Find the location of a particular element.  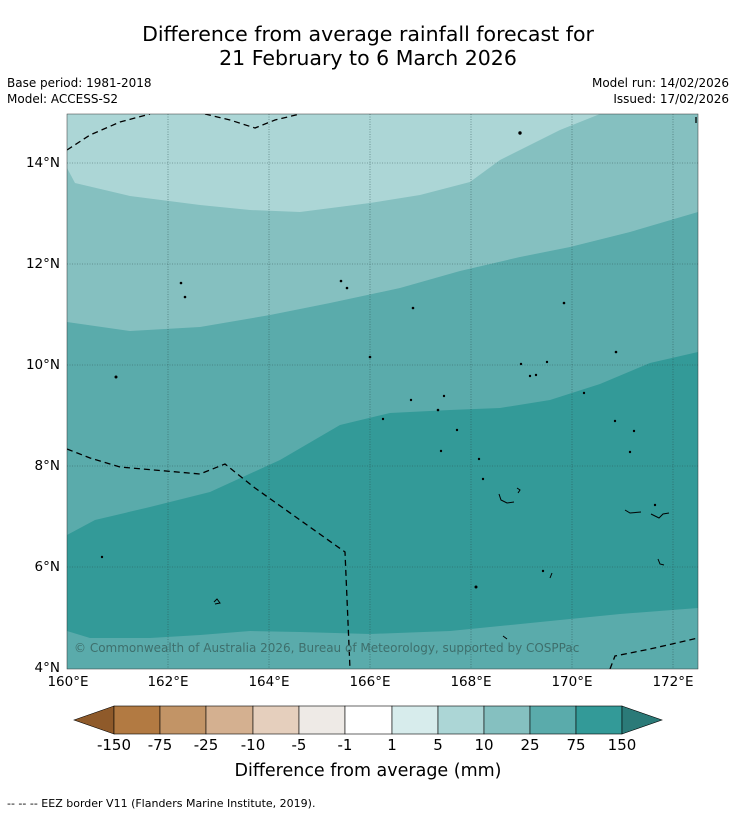

issued-label: Issued: 17/02/2026 is located at coordinates (671, 99).